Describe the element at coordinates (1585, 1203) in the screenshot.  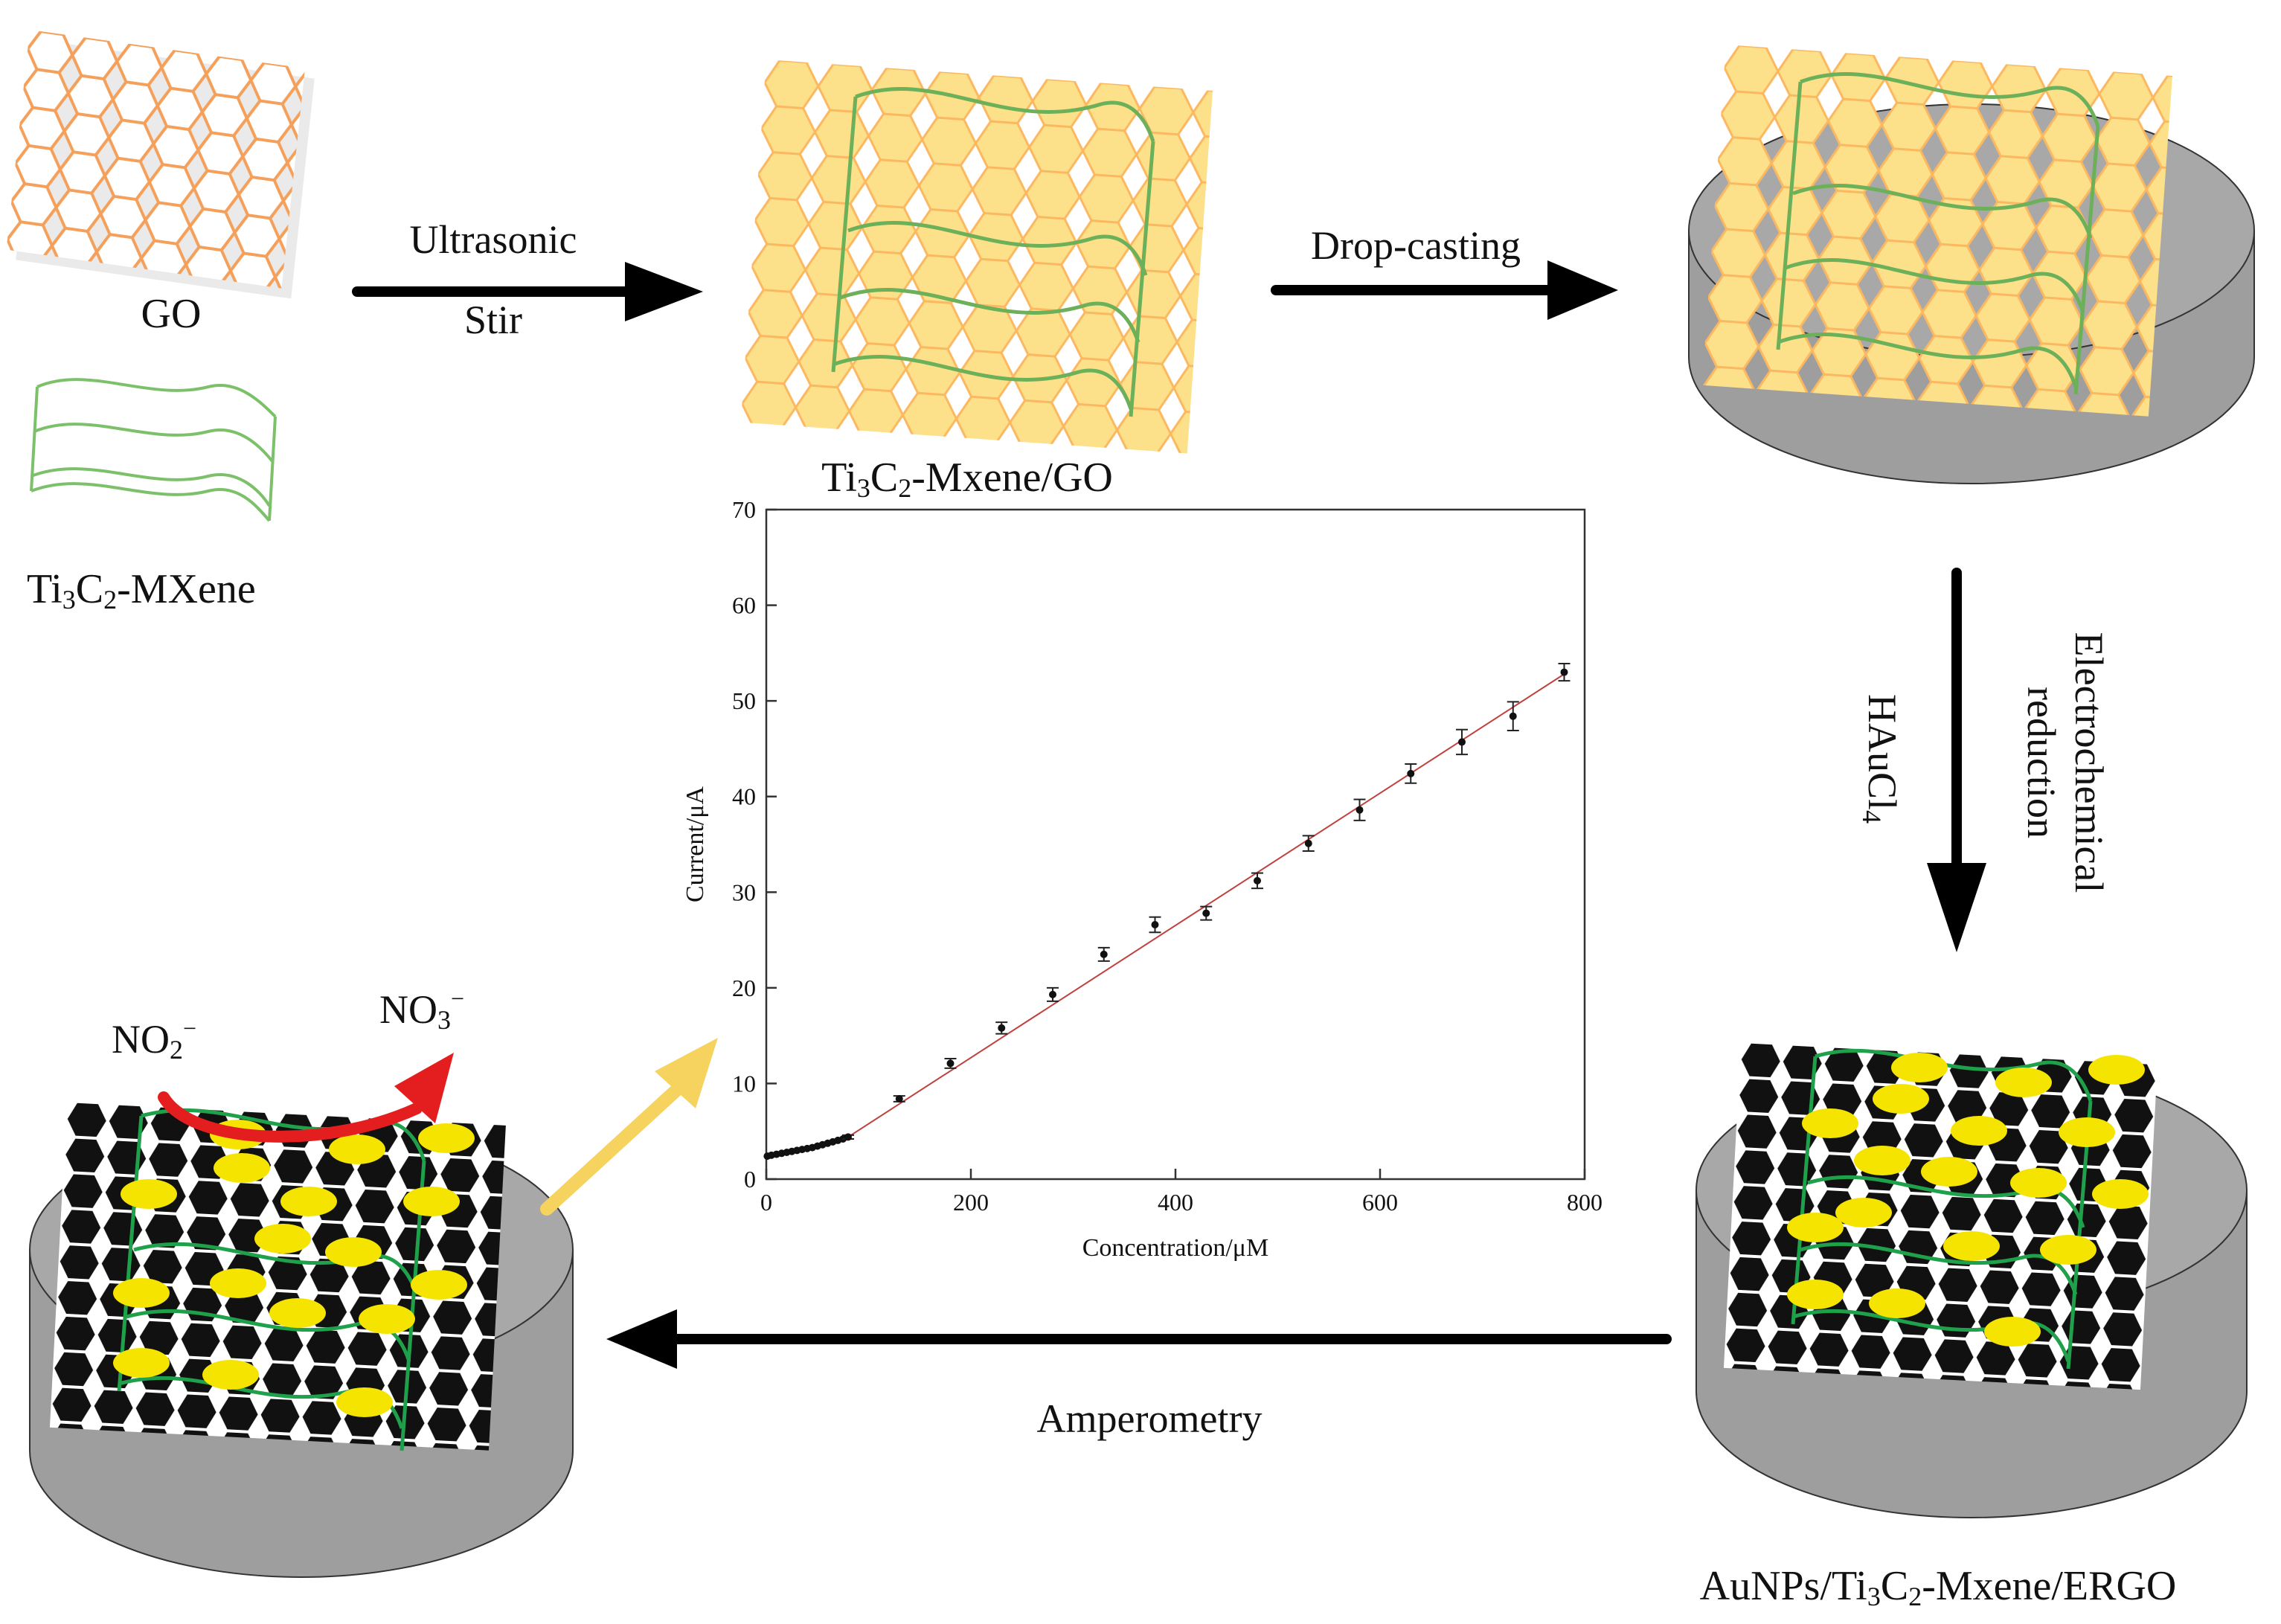
I see `x-tick-label: 800` at that location.